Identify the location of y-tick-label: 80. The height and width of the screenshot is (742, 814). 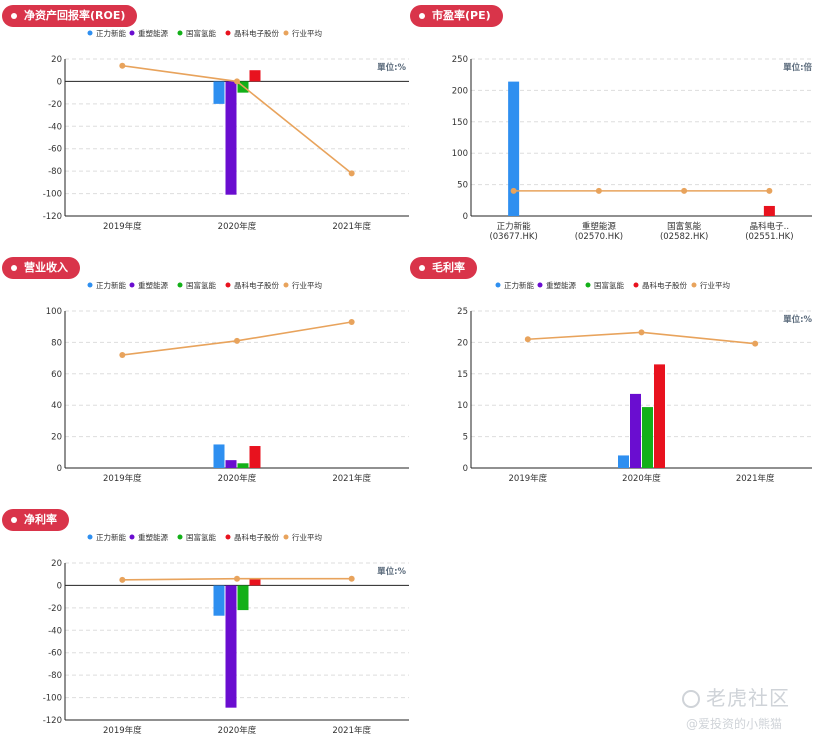
(56, 343).